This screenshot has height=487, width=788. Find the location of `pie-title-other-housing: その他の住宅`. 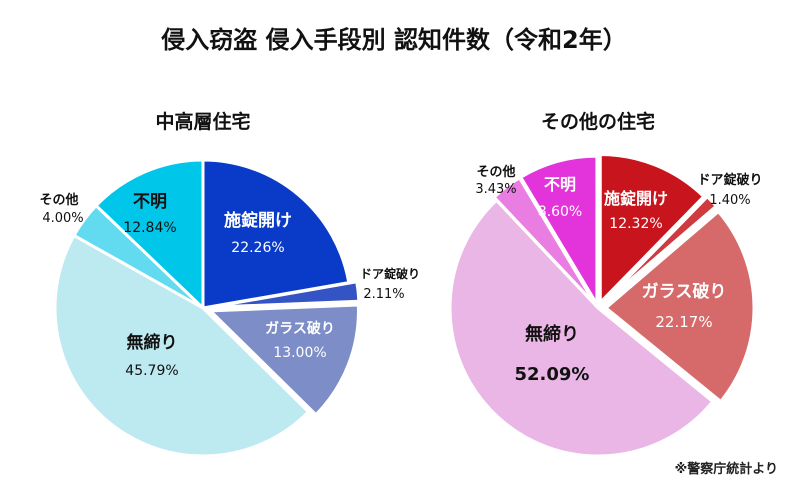

pie-title-other-housing: その他の住宅 is located at coordinates (598, 121).